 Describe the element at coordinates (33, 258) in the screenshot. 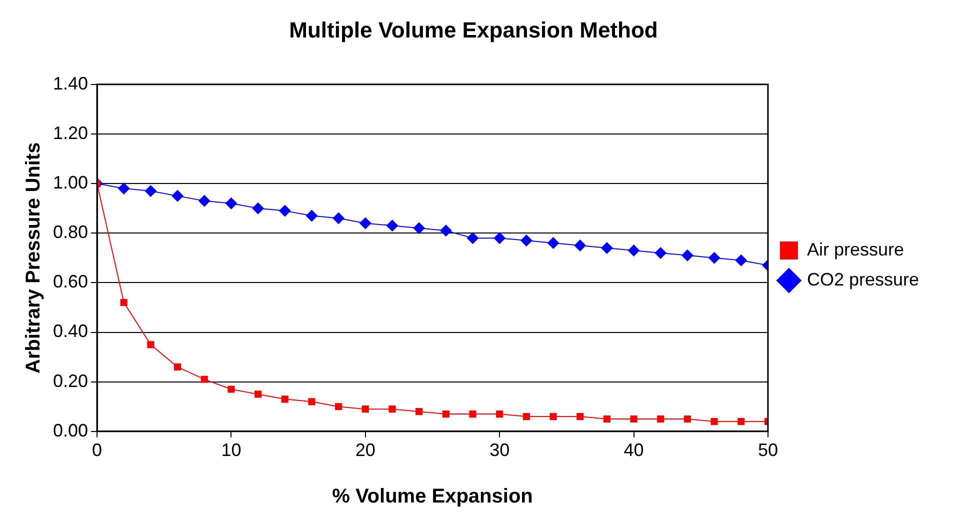

I see `y-axis-title: Arbitrary Pressure Units` at that location.